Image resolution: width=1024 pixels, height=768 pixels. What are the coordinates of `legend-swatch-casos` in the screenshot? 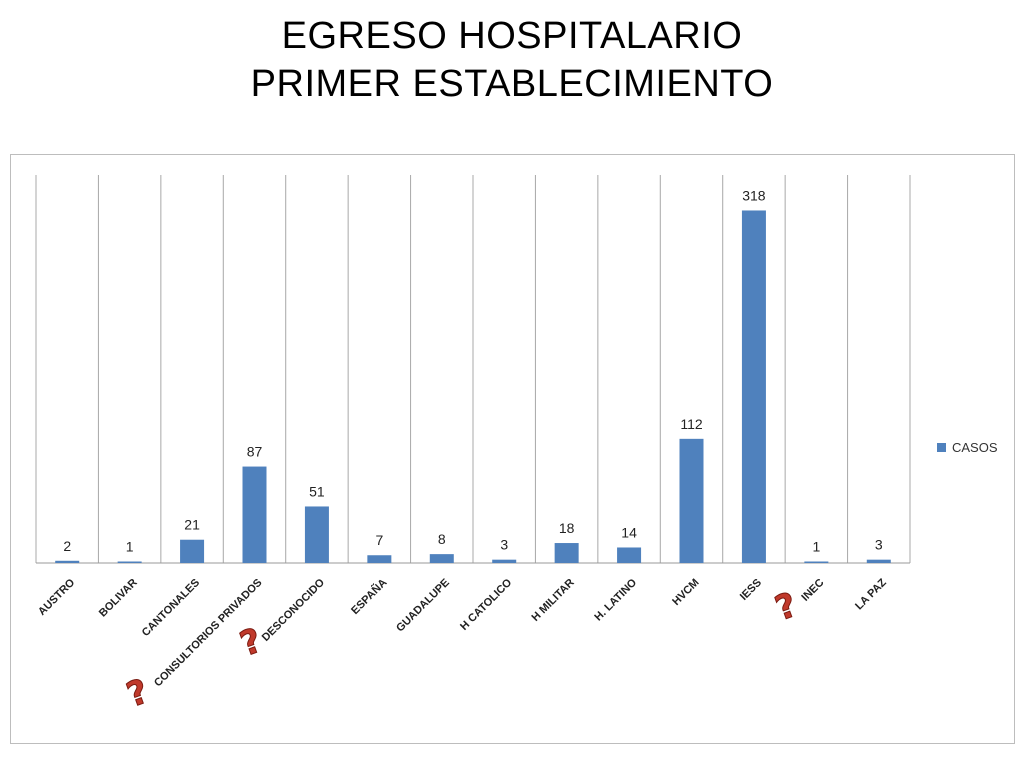 It's located at (941, 447).